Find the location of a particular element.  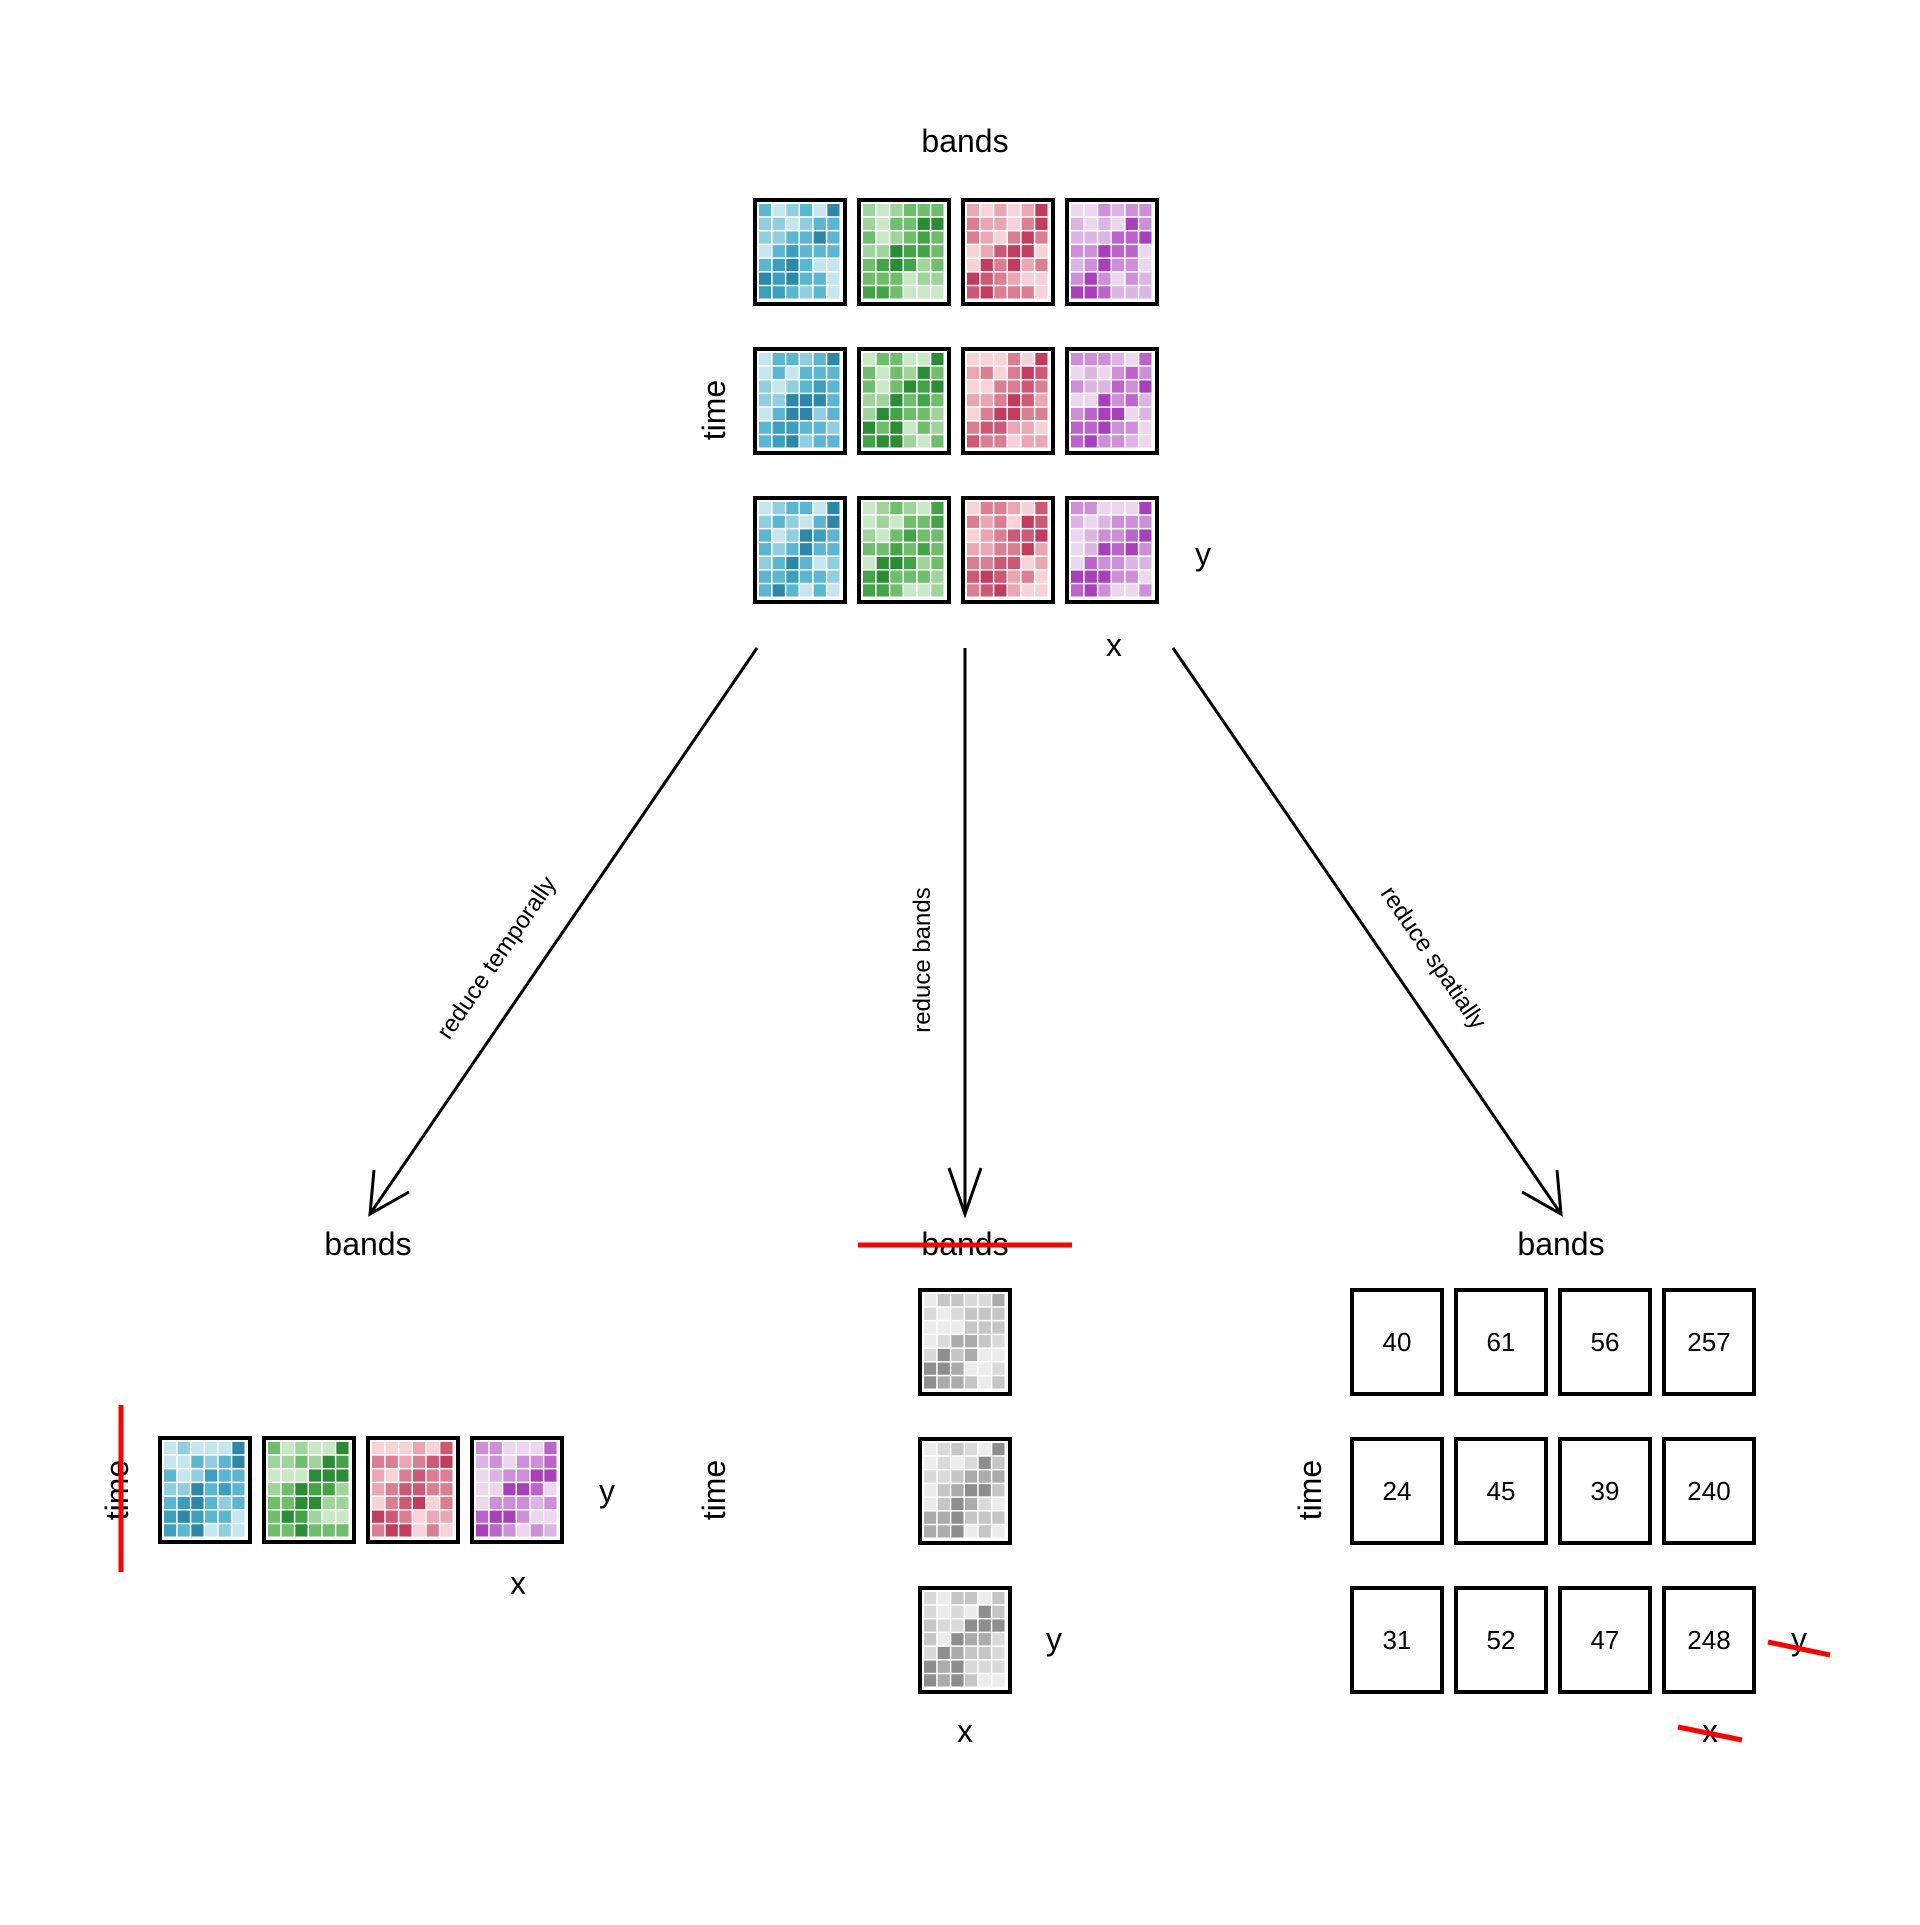

reduced-value-label: 45 is located at coordinates (1501, 1491).